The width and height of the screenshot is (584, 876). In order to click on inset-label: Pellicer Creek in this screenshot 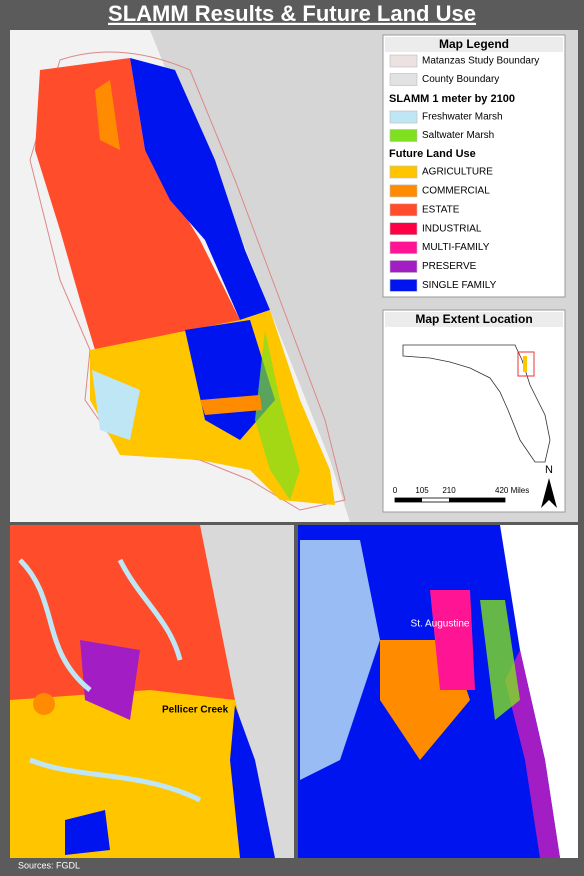, I will do `click(195, 710)`.